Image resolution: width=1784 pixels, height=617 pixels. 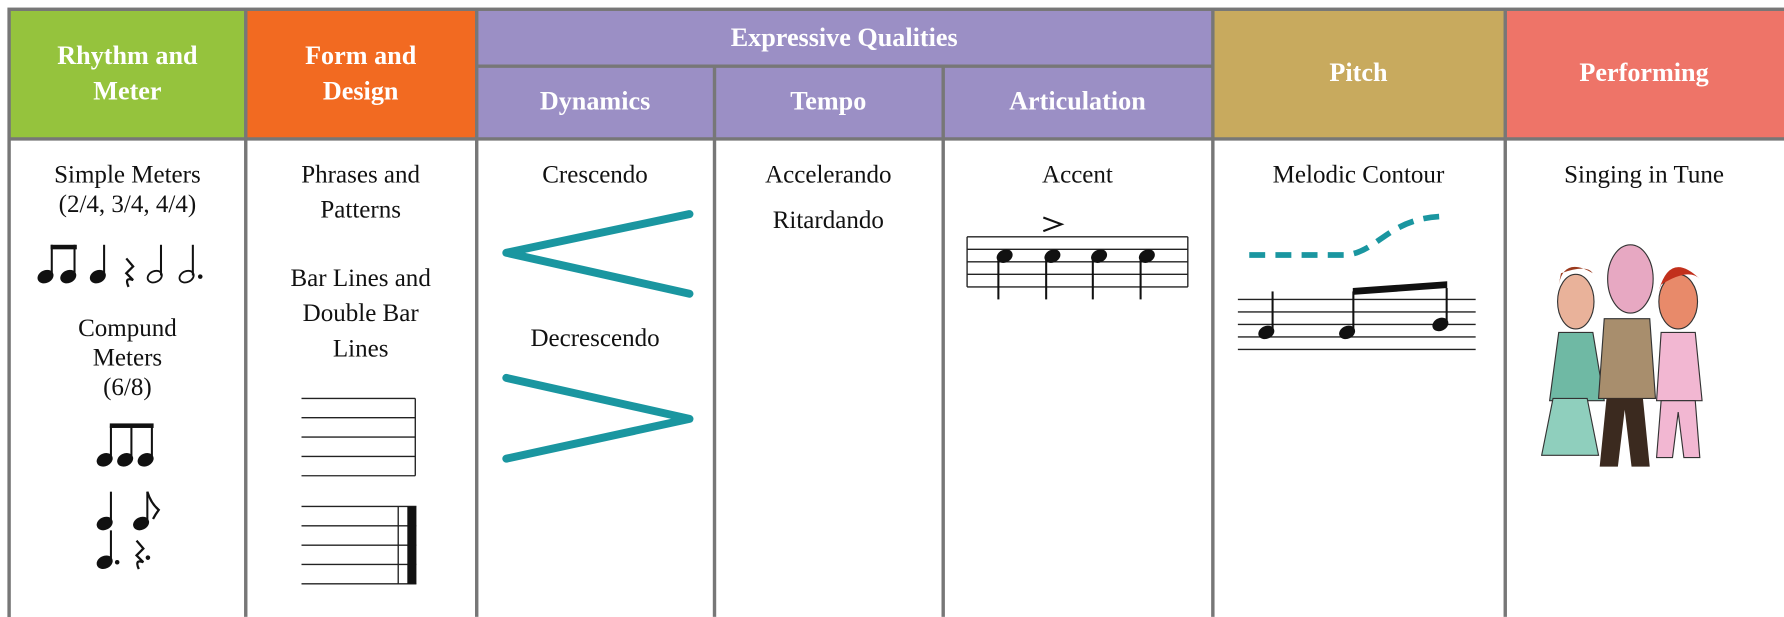 What do you see at coordinates (127, 328) in the screenshot?
I see `cell-text: Compund` at bounding box center [127, 328].